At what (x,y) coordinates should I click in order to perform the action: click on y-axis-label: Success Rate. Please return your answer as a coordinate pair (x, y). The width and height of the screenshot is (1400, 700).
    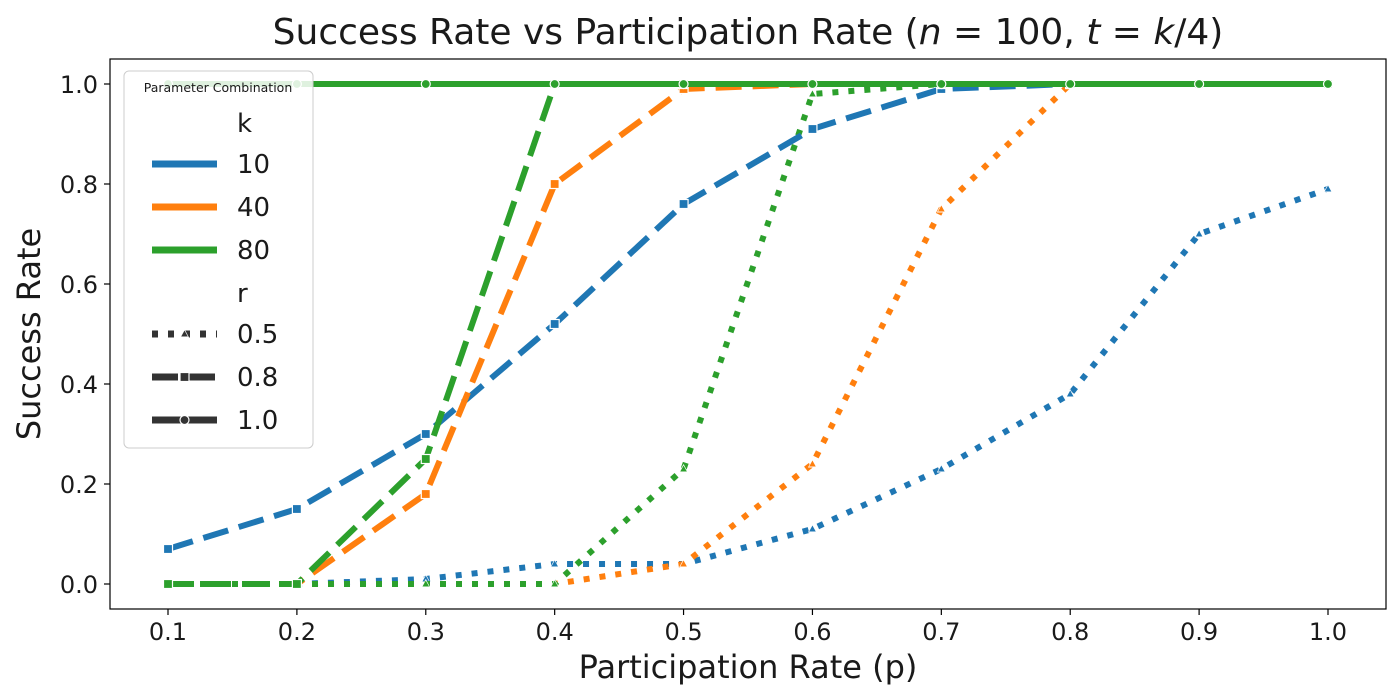
    Looking at the image, I should click on (29, 334).